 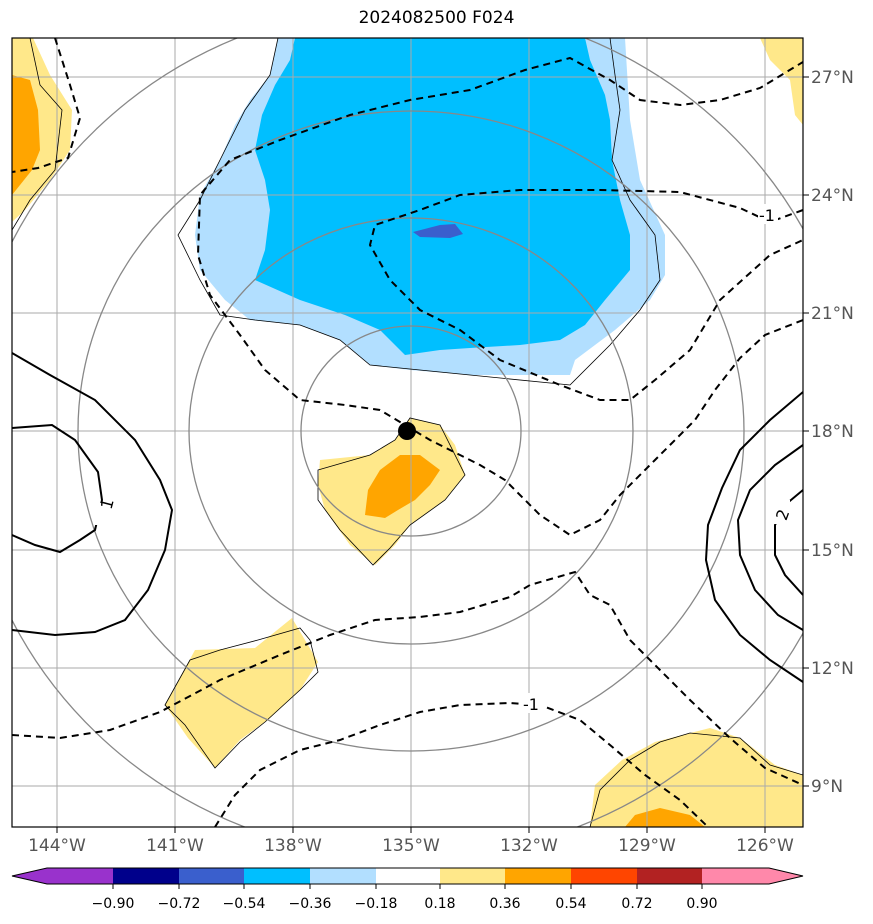 What do you see at coordinates (376, 904) in the screenshot?
I see `colorbar-tick-label: −0.18` at bounding box center [376, 904].